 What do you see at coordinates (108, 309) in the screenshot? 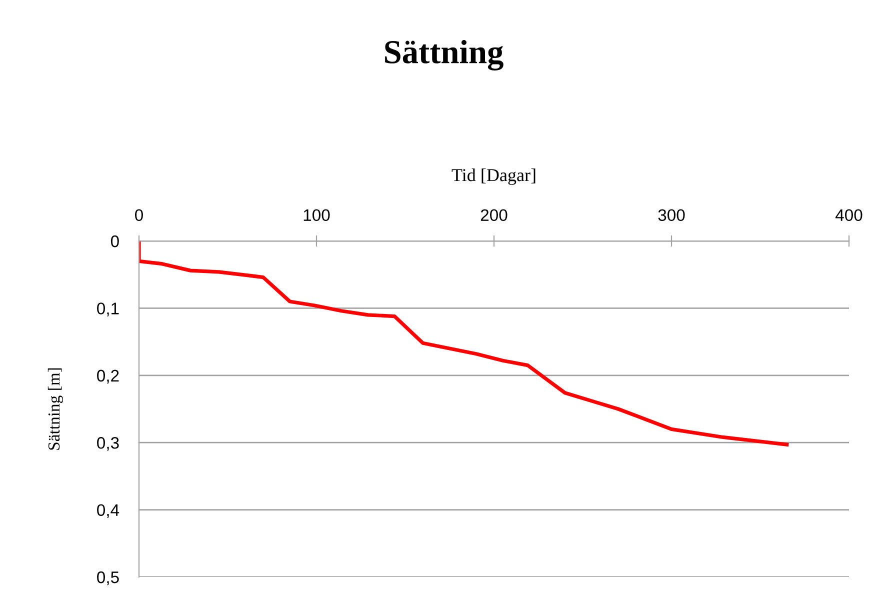
I see `y-tick-label: 0,1` at bounding box center [108, 309].